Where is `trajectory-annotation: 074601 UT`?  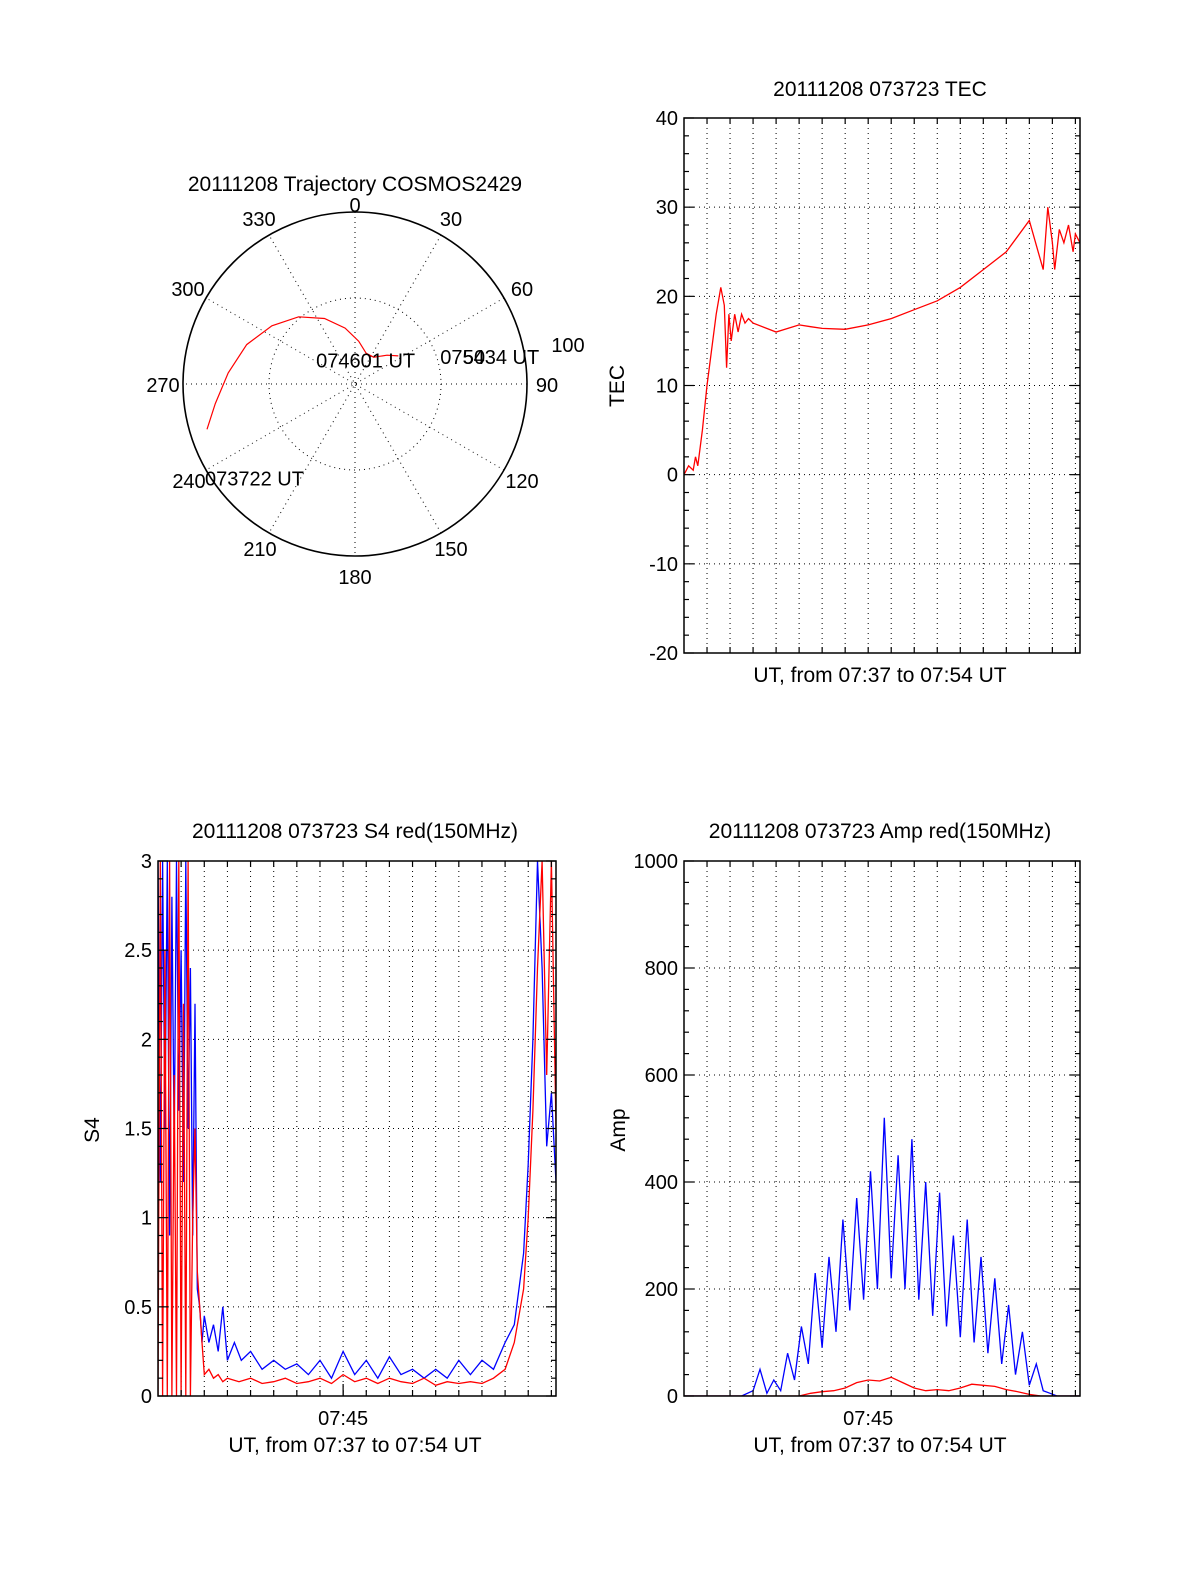
trajectory-annotation: 074601 UT is located at coordinates (365, 361).